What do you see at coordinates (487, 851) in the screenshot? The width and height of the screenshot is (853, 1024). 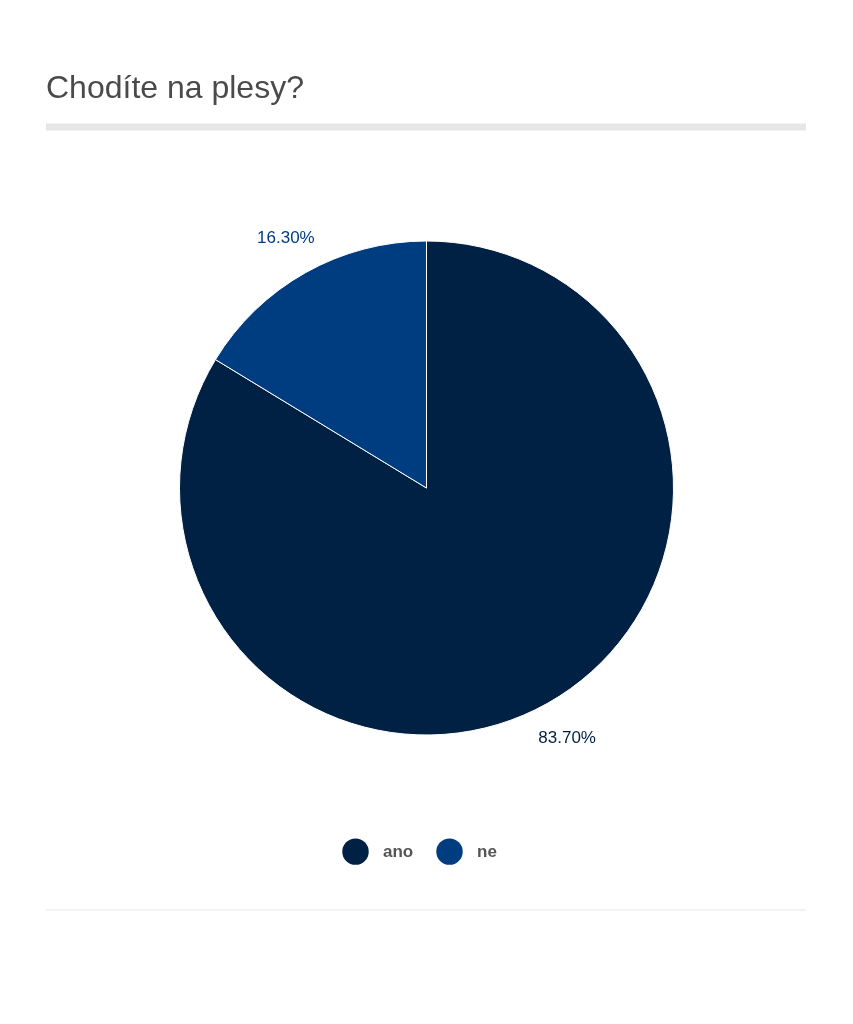 I see `legend-label: ne` at bounding box center [487, 851].